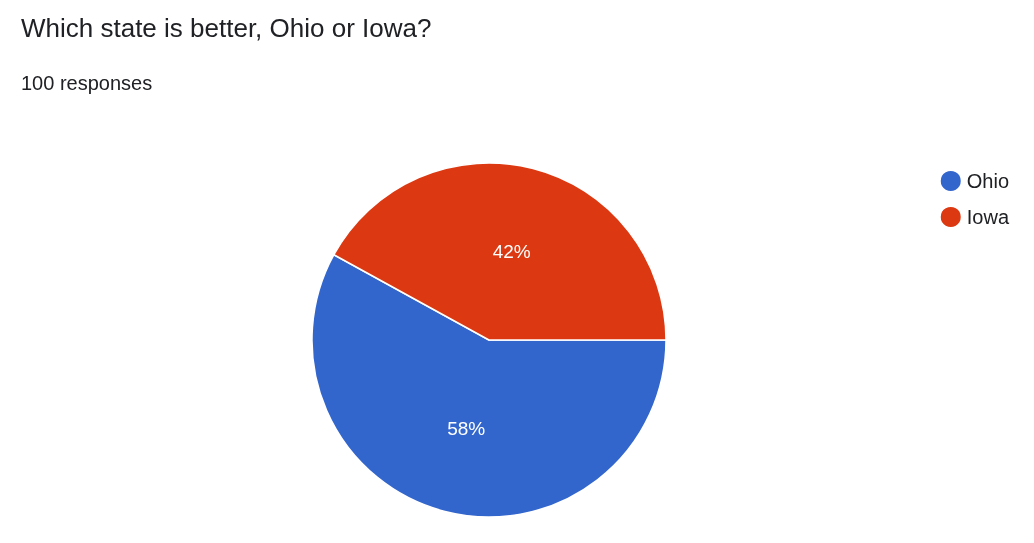  What do you see at coordinates (226, 28) in the screenshot?
I see `chart-title: Which state is better, Ohio or Iowa?` at bounding box center [226, 28].